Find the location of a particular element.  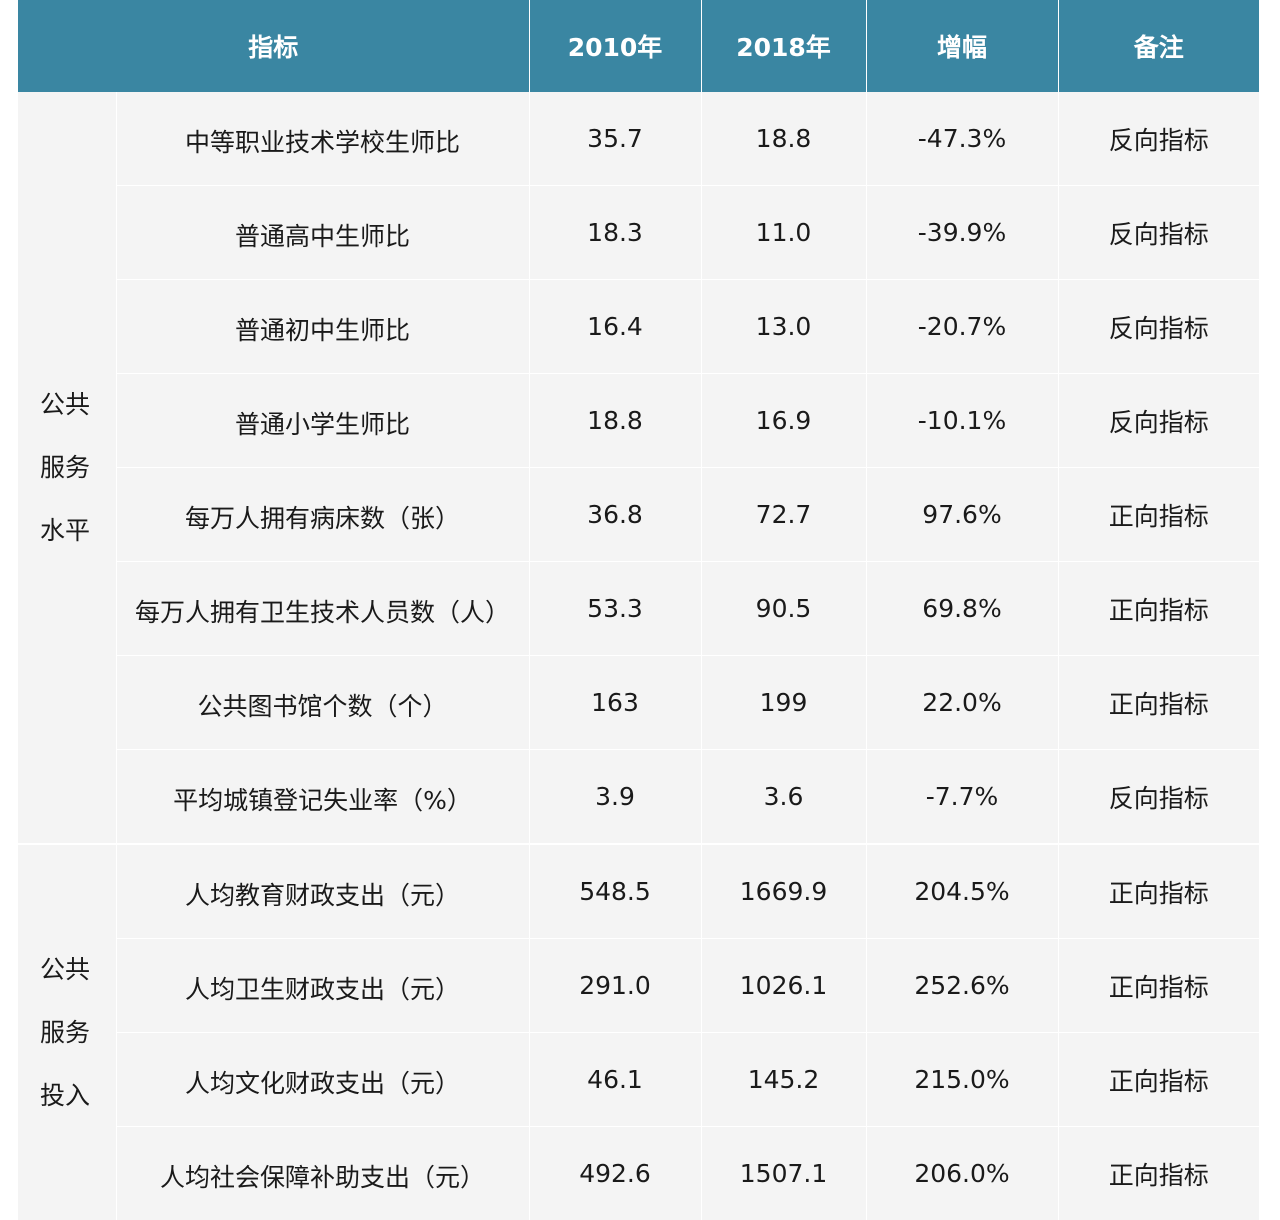

value-2010-cell: 46.1 is located at coordinates (615, 1080).